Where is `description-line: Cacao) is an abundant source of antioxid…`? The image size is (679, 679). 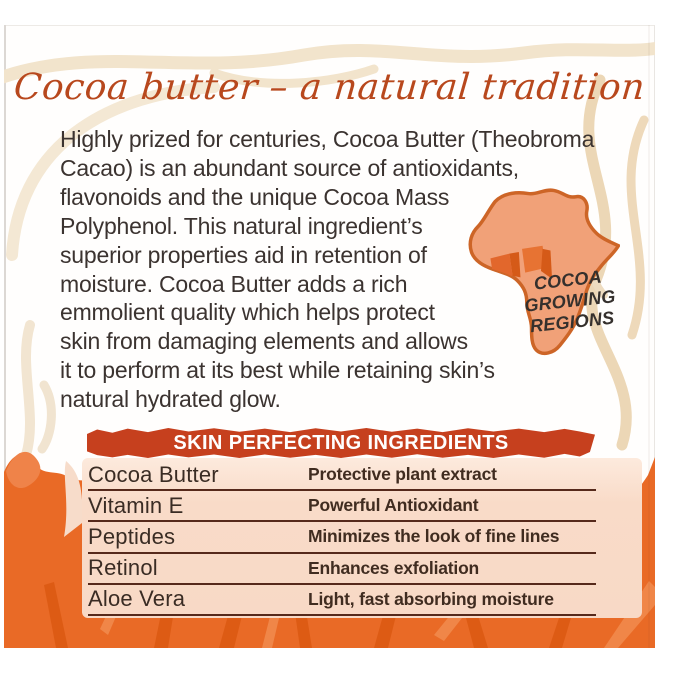 description-line: Cacao) is an abundant source of antioxid… is located at coordinates (289, 167).